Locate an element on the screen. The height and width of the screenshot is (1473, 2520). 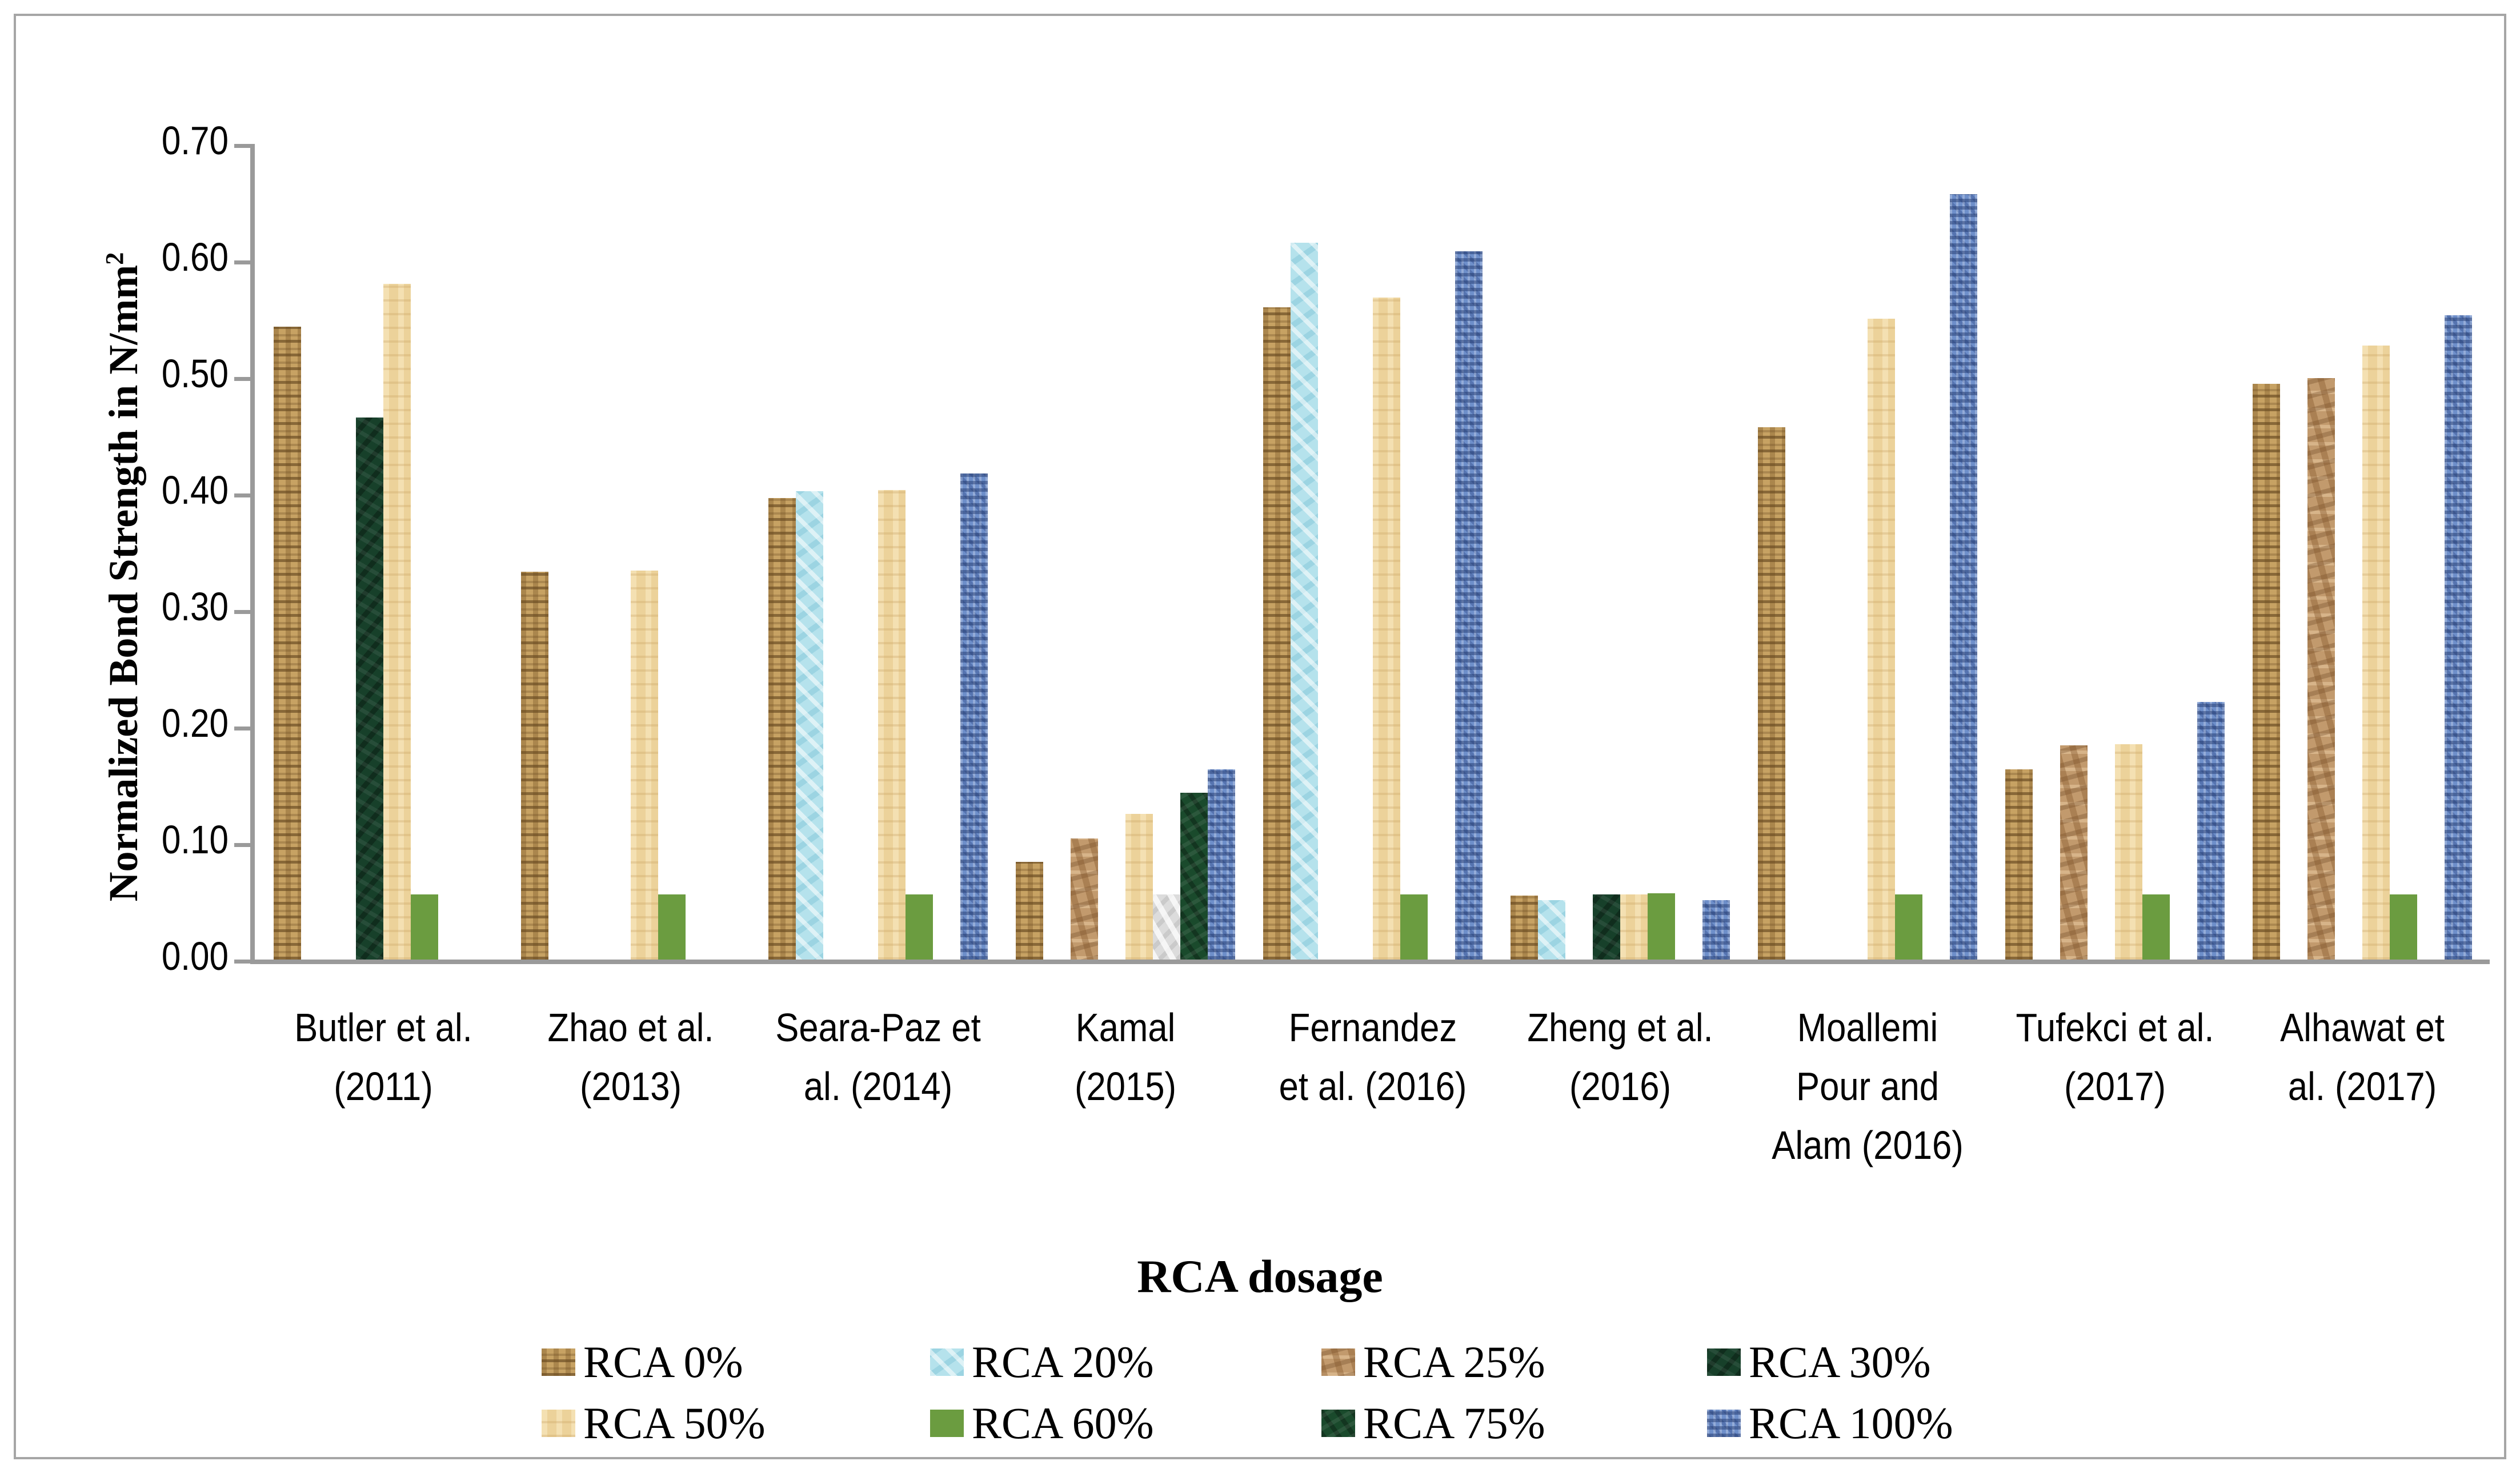
bar-rca50-group2 is located at coordinates (644, 765).